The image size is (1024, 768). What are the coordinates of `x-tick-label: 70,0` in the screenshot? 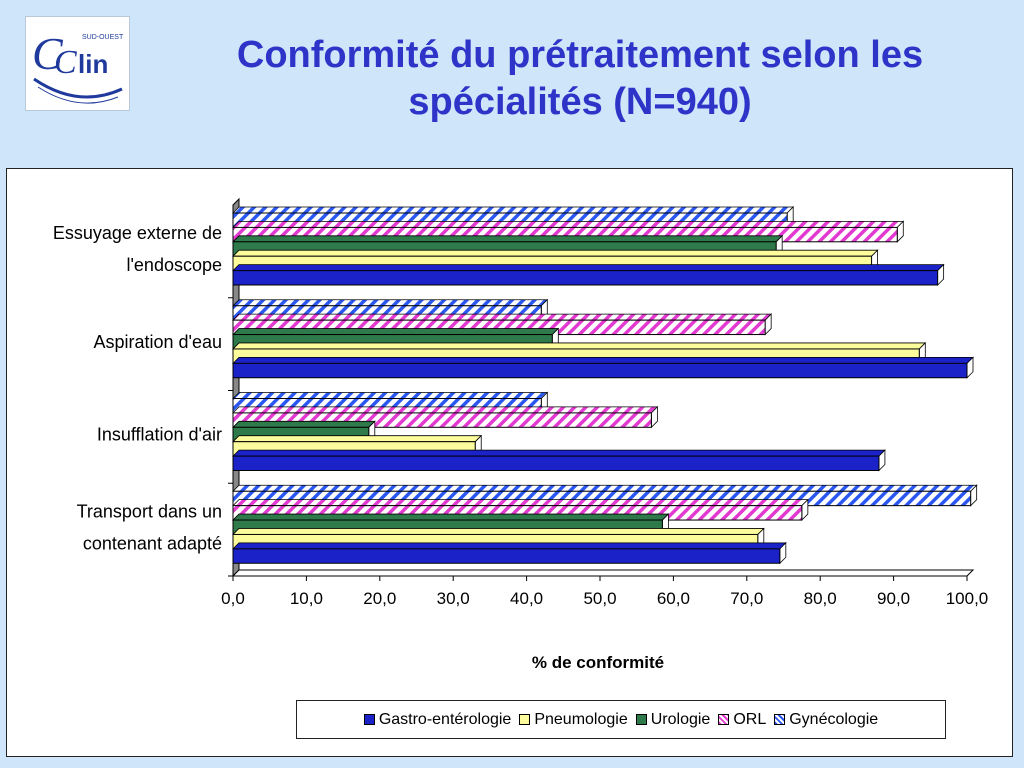 It's located at (746, 598).